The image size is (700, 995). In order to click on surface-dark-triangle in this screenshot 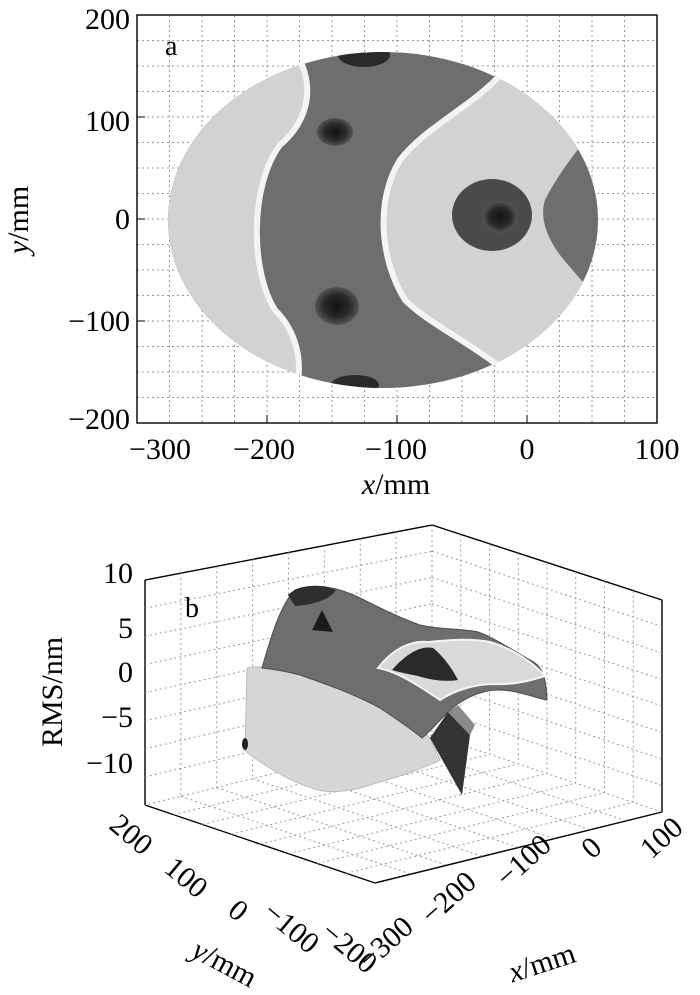, I will do `click(322, 621)`.